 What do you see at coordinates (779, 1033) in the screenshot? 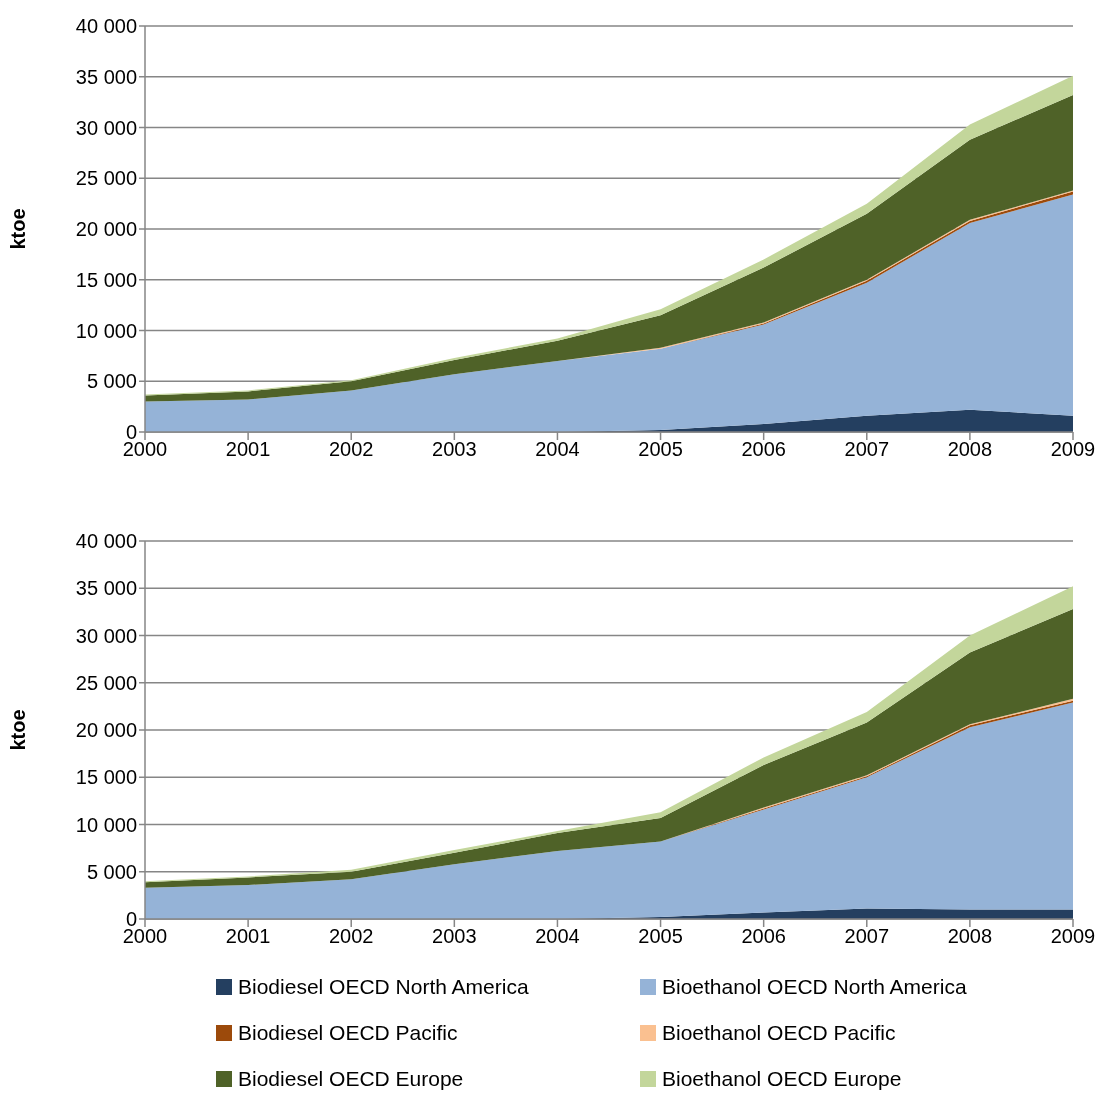
I see `legend-label: Bioethanol OECD Pacific` at bounding box center [779, 1033].